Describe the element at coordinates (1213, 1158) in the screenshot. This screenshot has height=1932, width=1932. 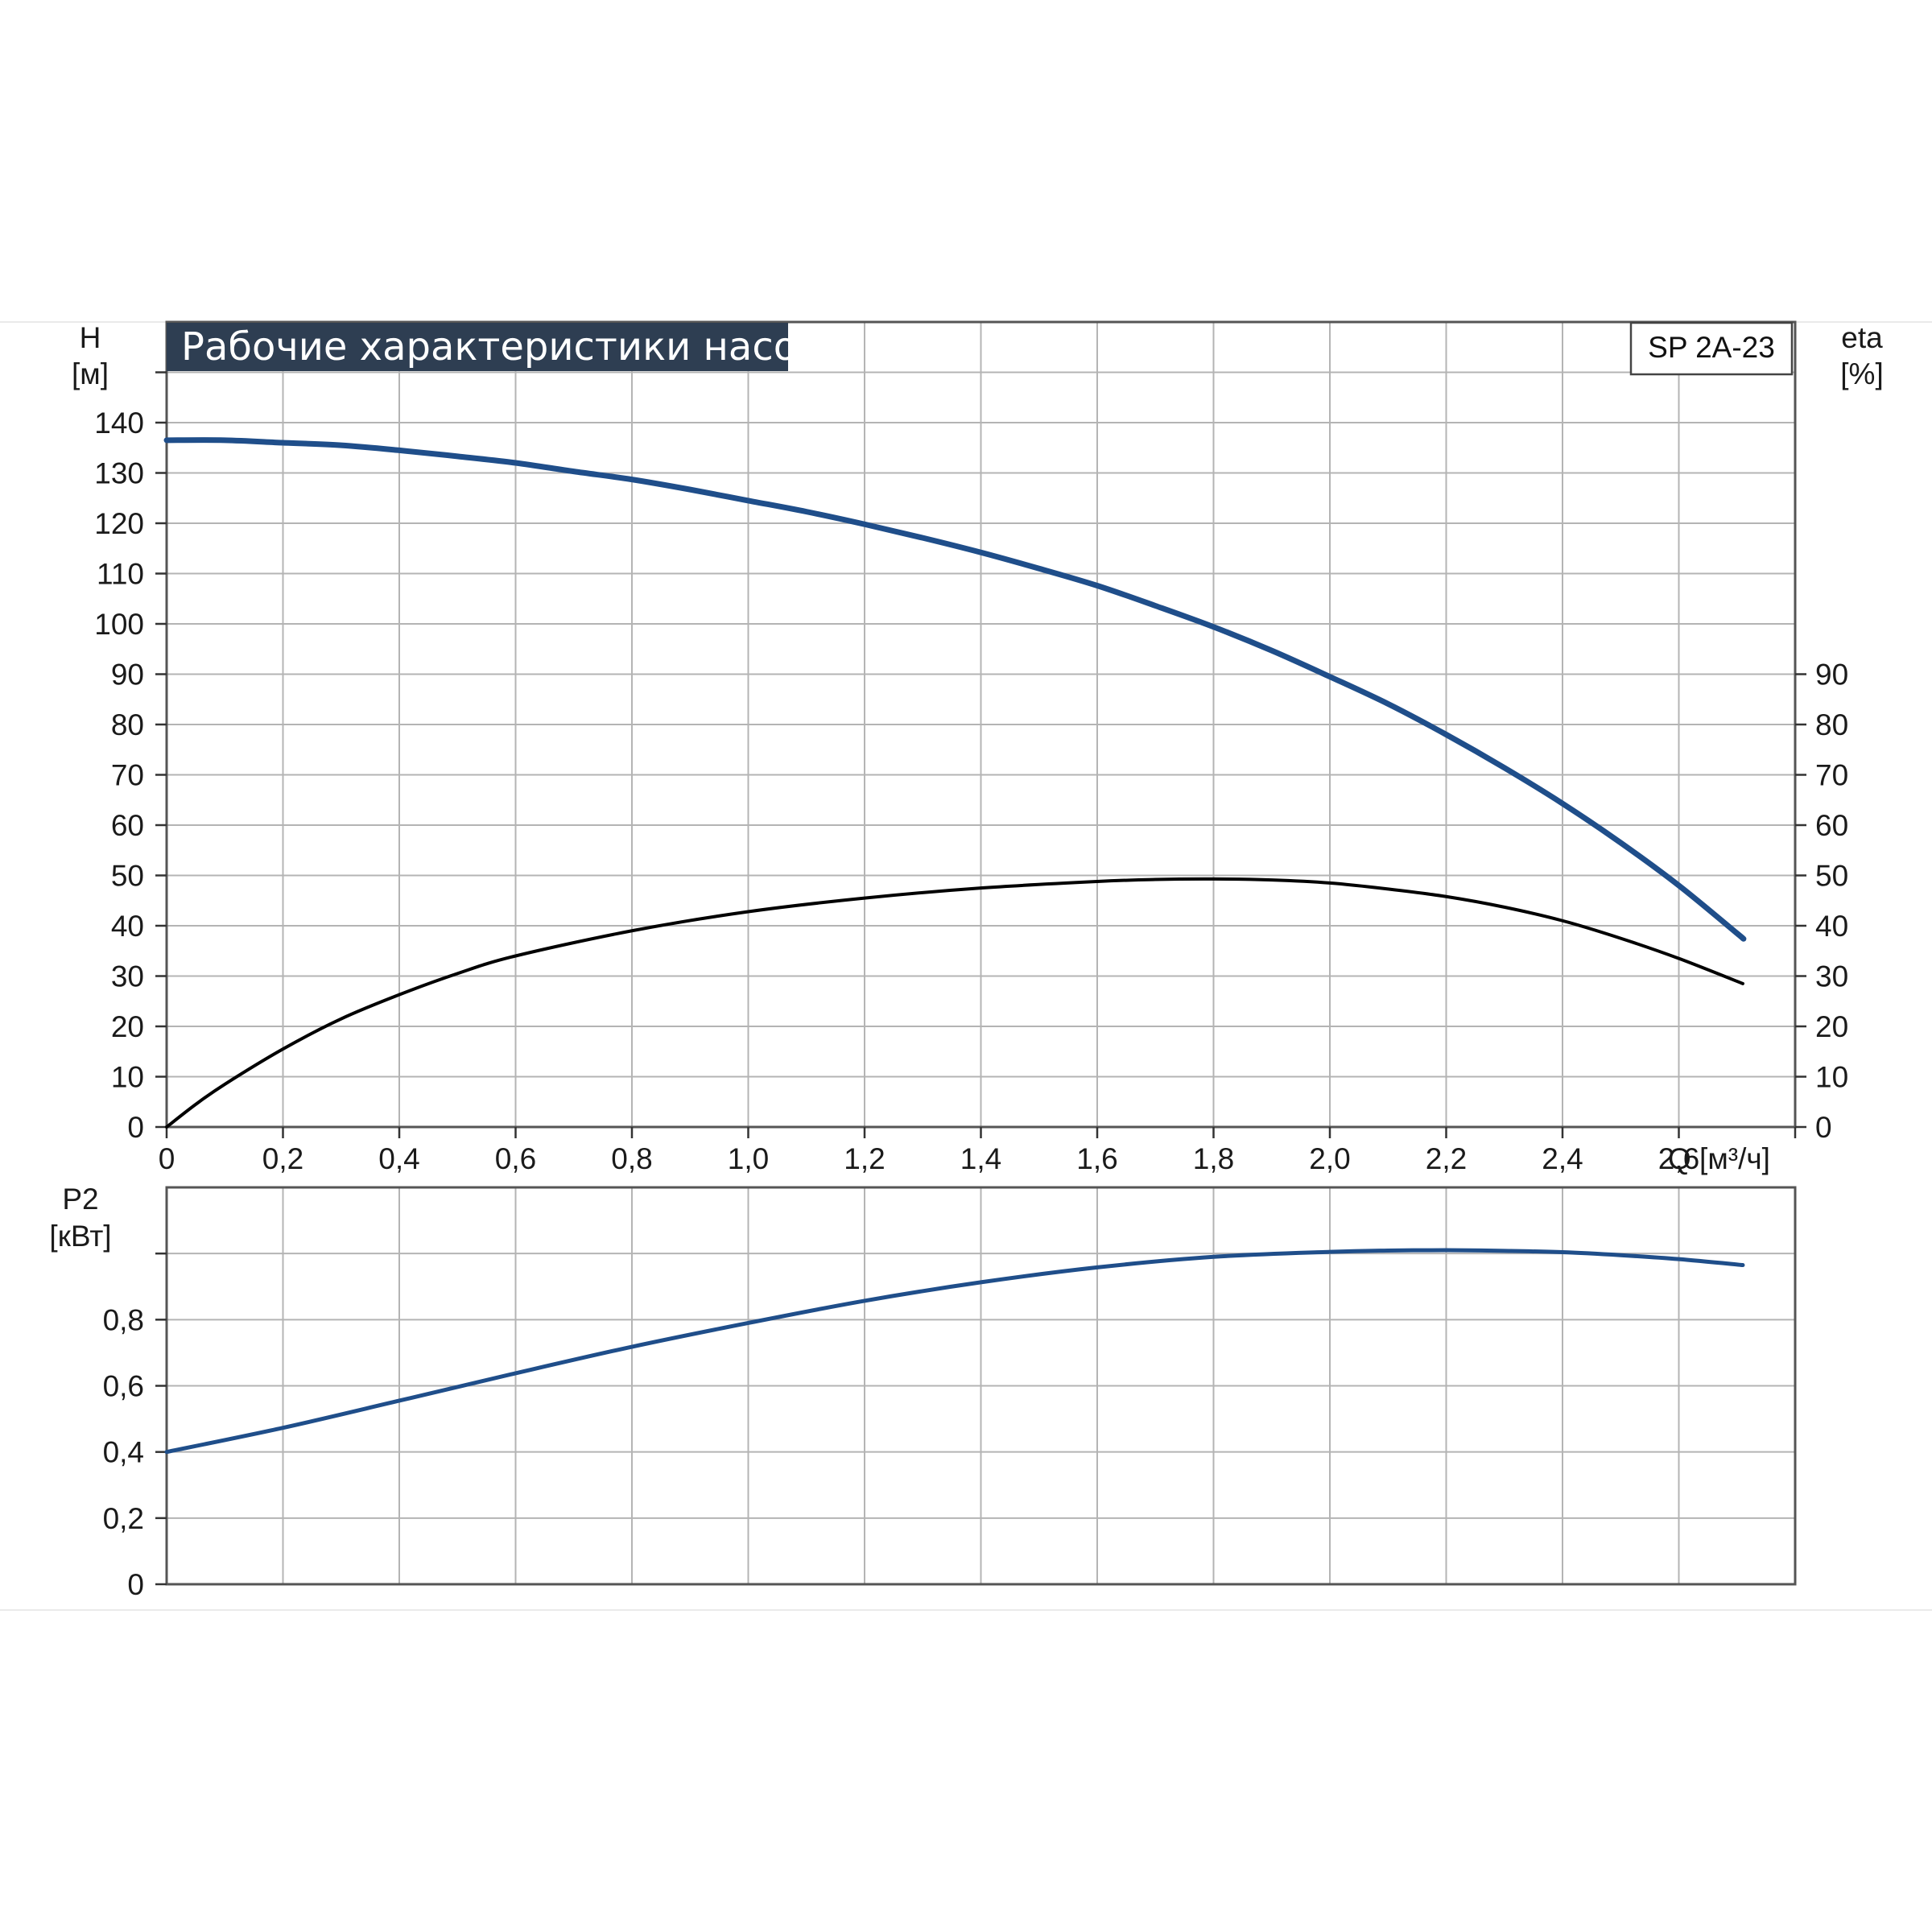
I see `x-tick-label: 1,8` at that location.